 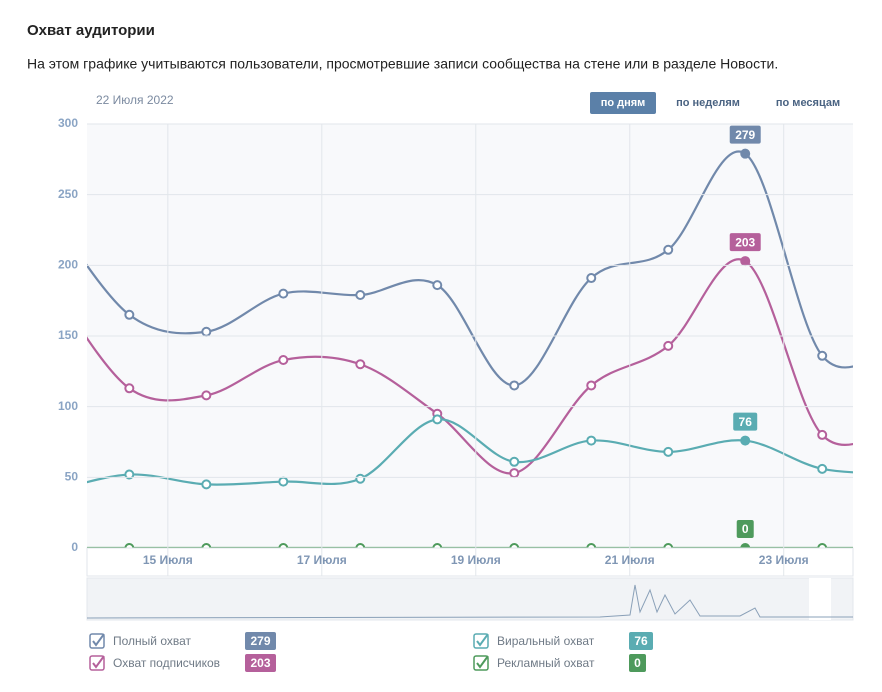 What do you see at coordinates (74, 547) in the screenshot?
I see `y-tick-label: 0` at bounding box center [74, 547].